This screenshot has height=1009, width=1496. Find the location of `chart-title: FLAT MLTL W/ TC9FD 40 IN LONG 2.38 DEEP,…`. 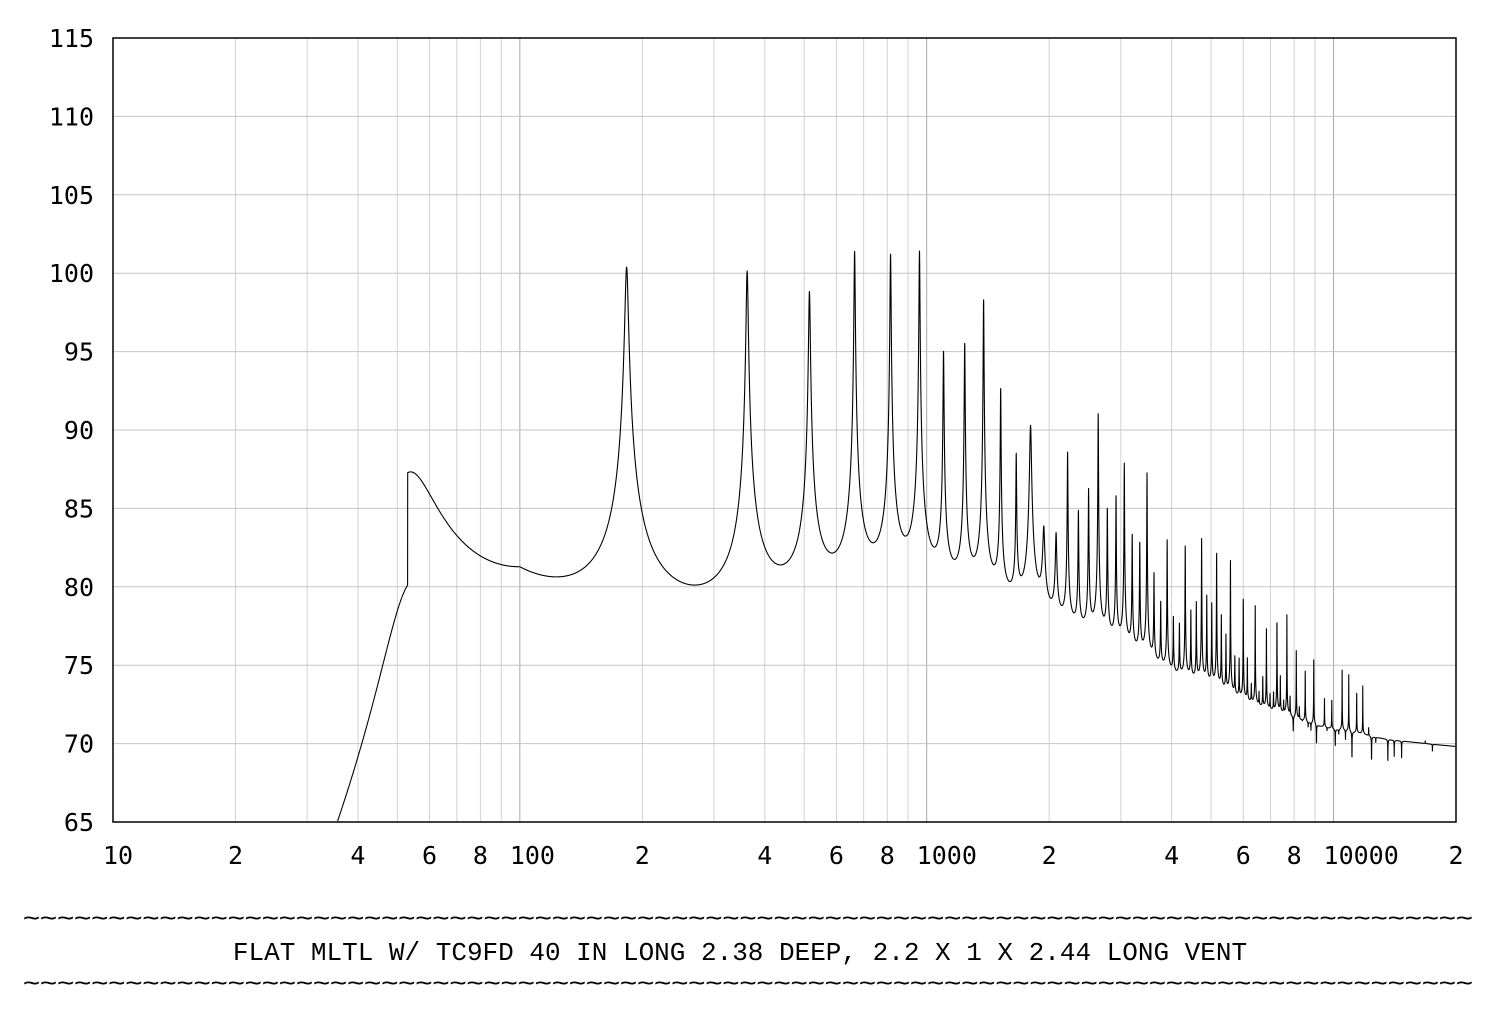

chart-title: FLAT MLTL W/ TC9FD 40 IN LONG 2.38 DEEP,… is located at coordinates (740, 953).